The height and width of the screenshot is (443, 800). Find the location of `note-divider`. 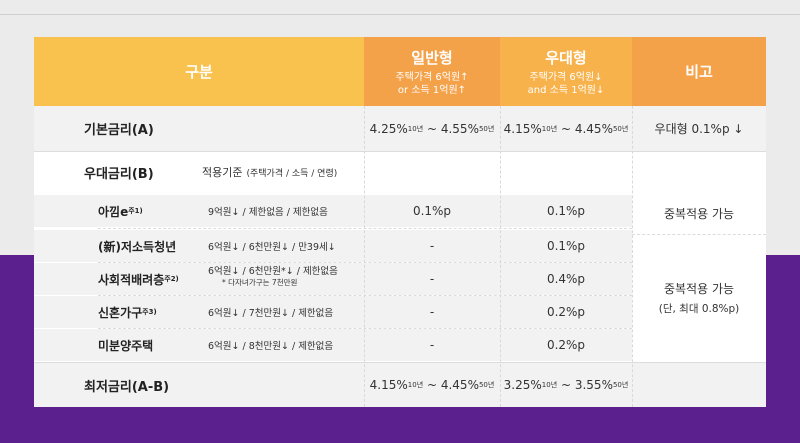

note-divider is located at coordinates (699, 234).